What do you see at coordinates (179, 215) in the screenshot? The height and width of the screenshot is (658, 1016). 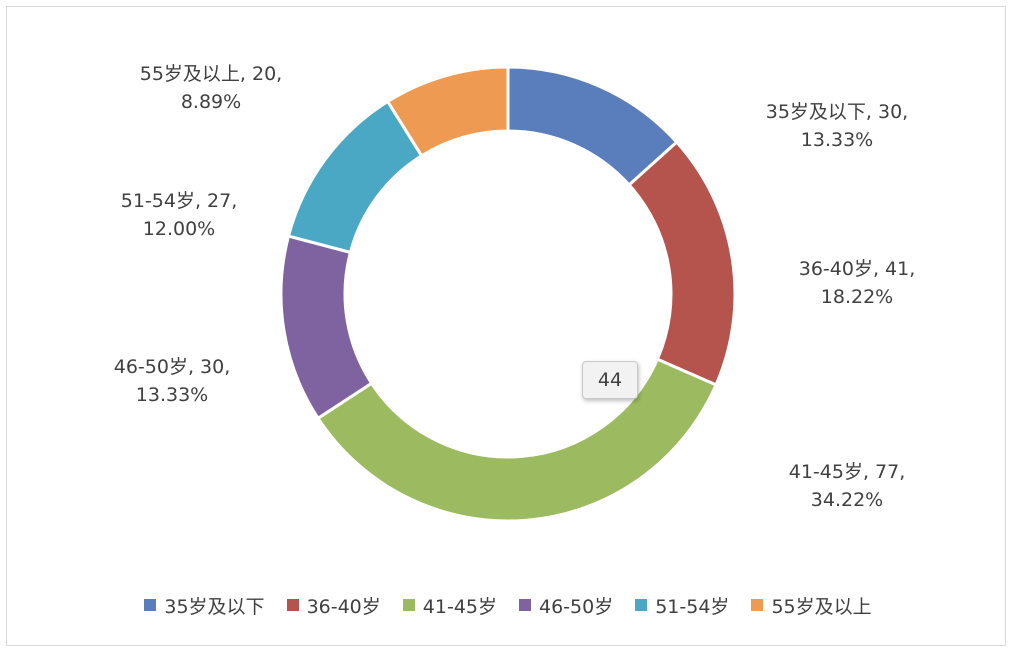 I see `data-label: 51-54岁, 27, 12.00%` at bounding box center [179, 215].